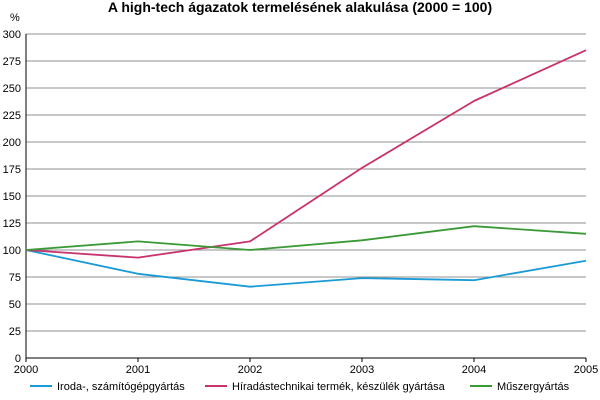  I want to click on y-tick-label: 75, so click(15, 278).